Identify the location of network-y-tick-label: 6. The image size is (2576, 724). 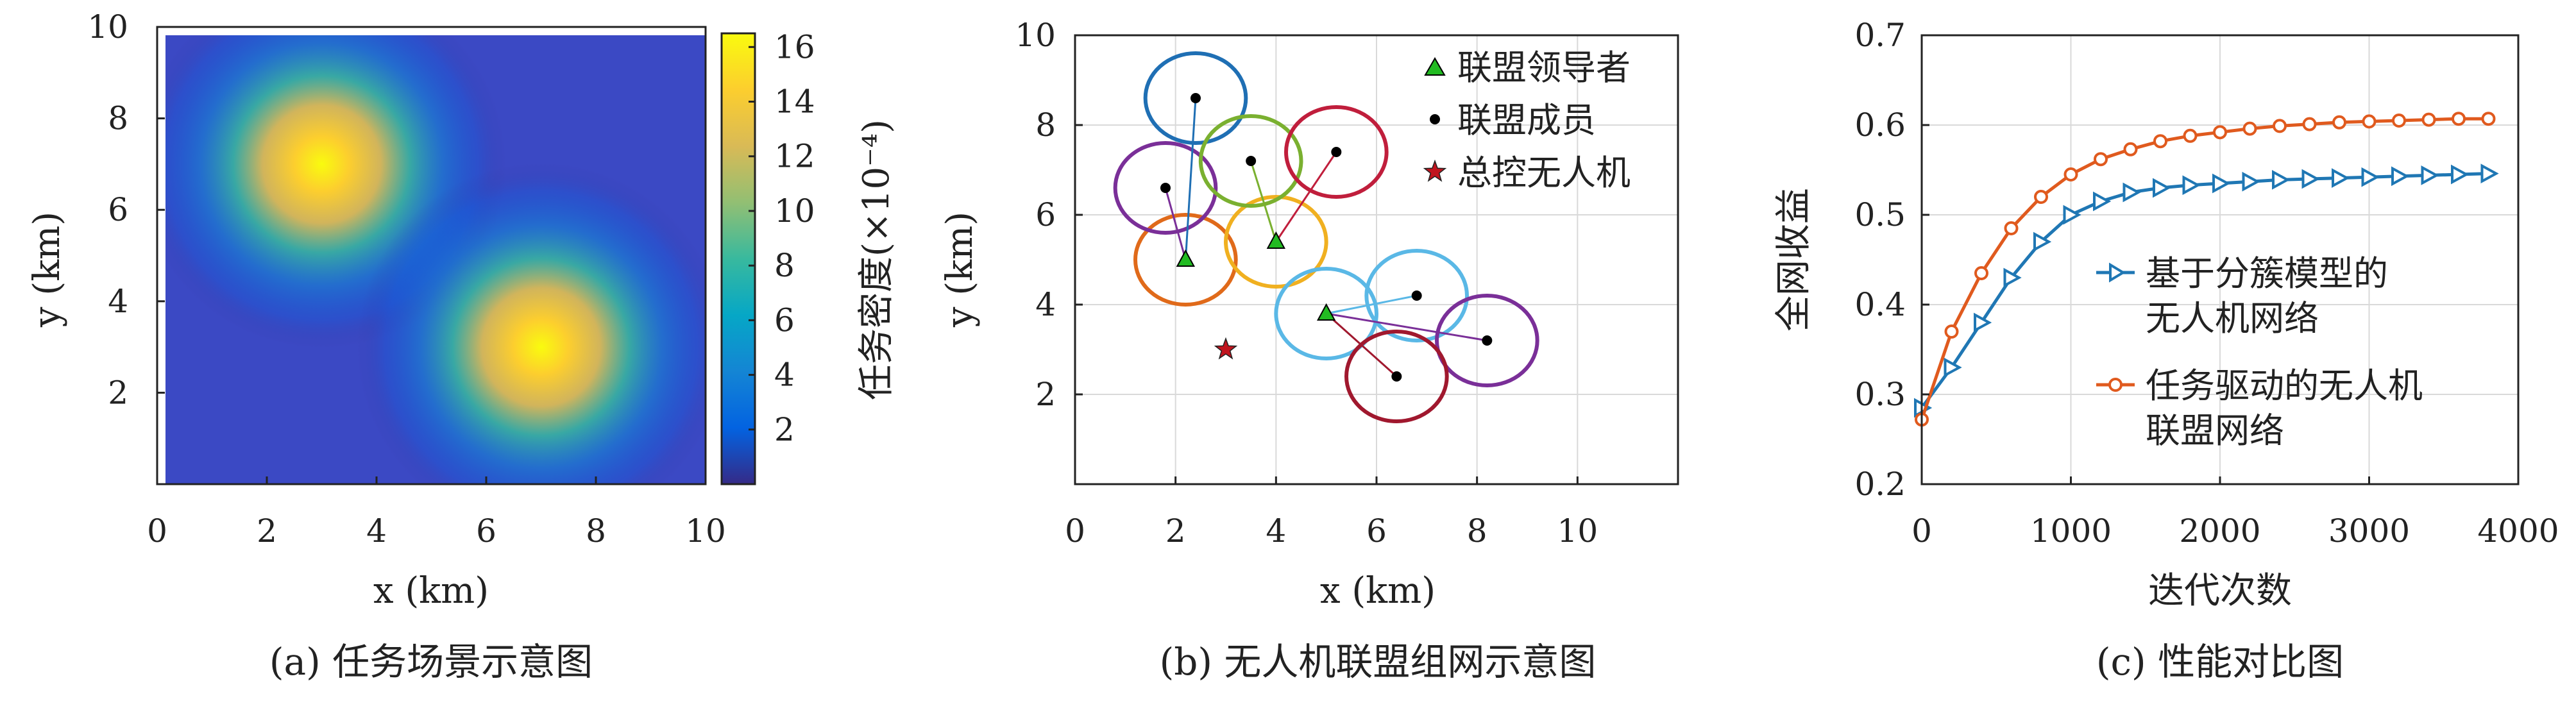
(1045, 215).